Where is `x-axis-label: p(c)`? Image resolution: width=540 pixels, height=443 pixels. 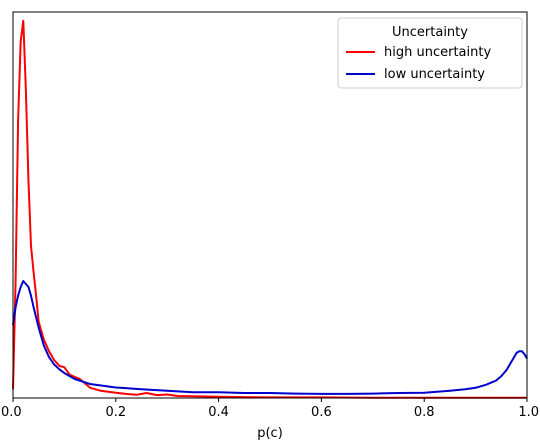 x-axis-label: p(c) is located at coordinates (270, 433).